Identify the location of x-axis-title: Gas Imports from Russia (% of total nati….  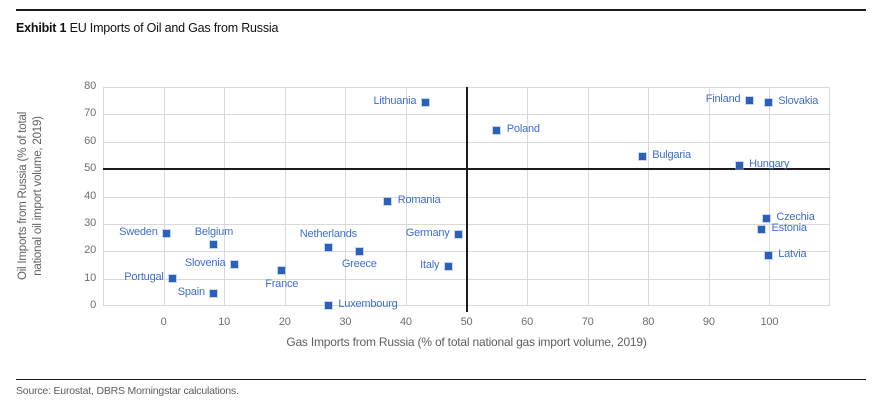
(466, 342).